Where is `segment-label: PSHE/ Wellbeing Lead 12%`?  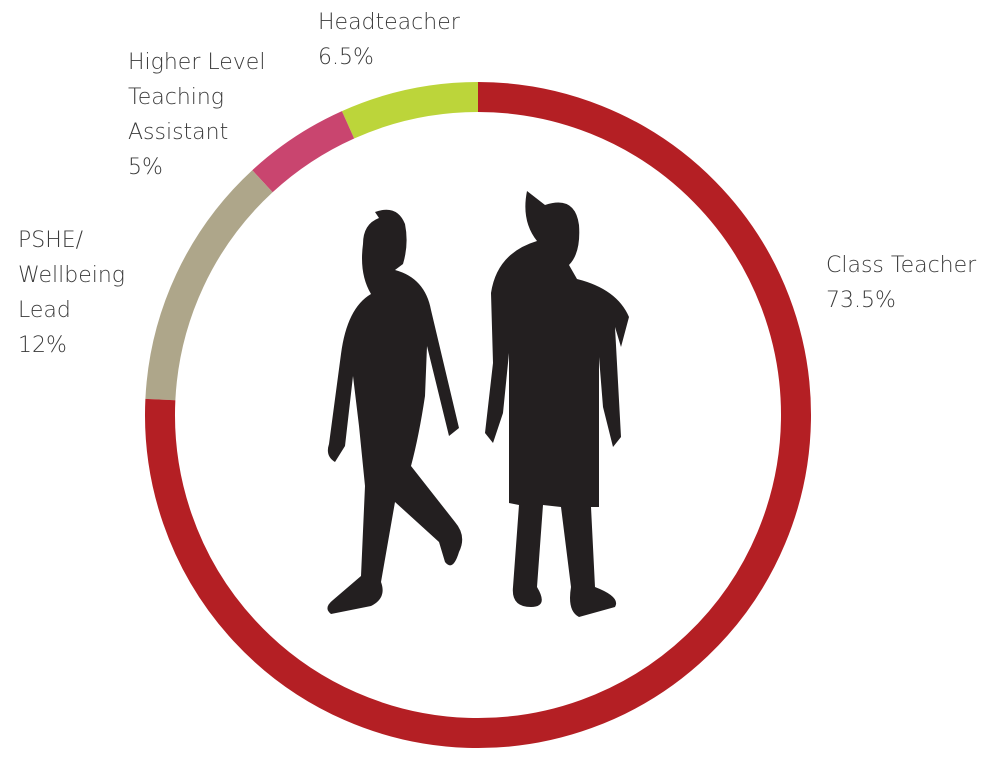
segment-label: PSHE/ Wellbeing Lead 12% is located at coordinates (80, 293).